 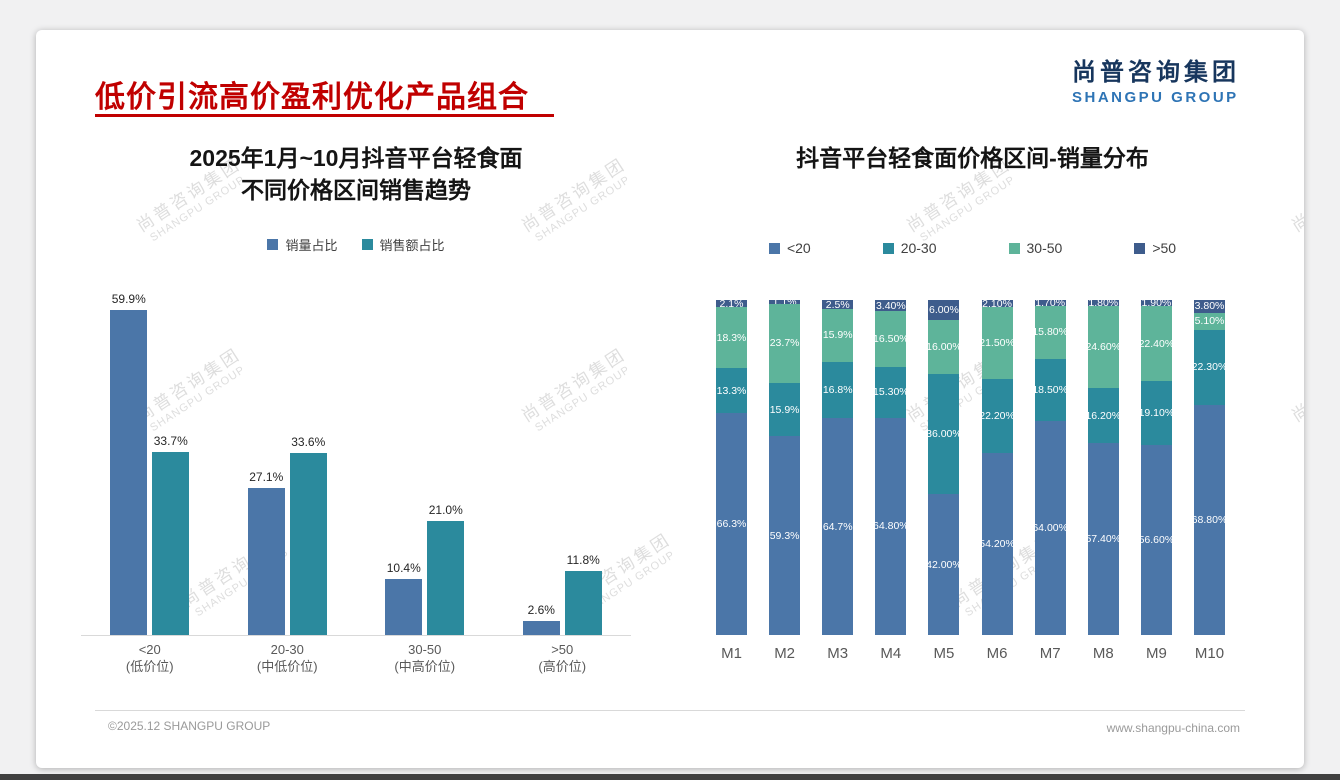 I want to click on legend-label: >50, so click(x=1164, y=248).